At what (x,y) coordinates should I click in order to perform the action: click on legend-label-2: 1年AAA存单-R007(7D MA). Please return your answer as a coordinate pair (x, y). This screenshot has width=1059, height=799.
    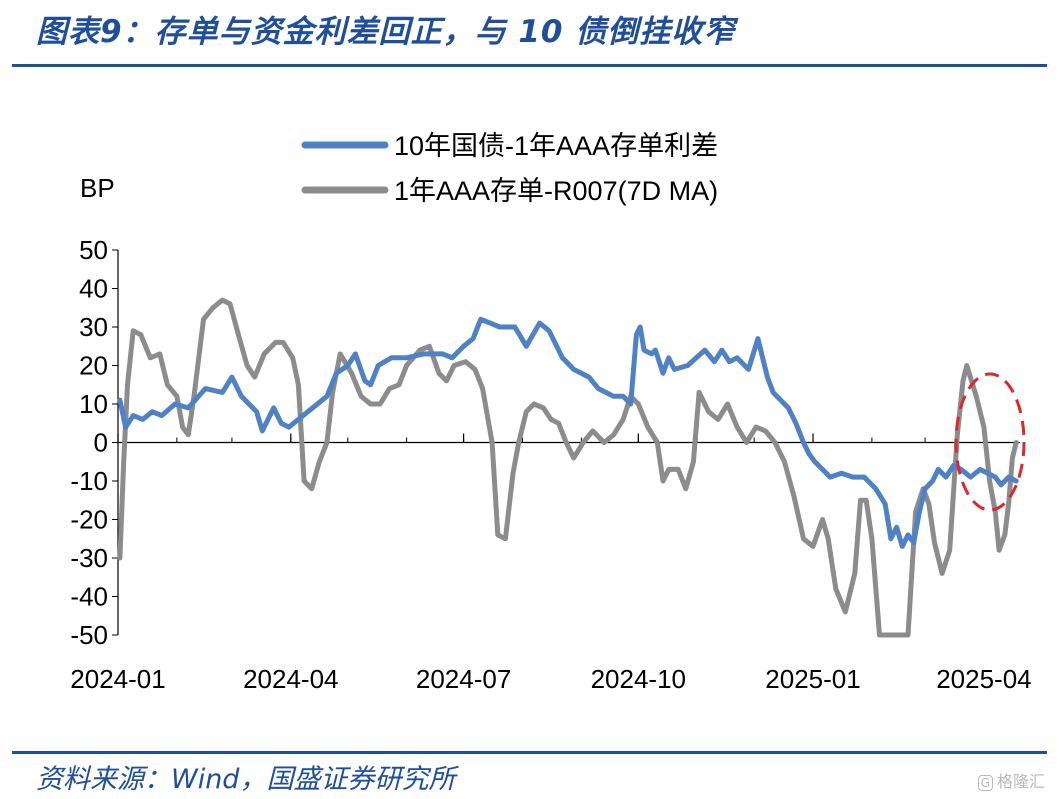
    Looking at the image, I should click on (556, 191).